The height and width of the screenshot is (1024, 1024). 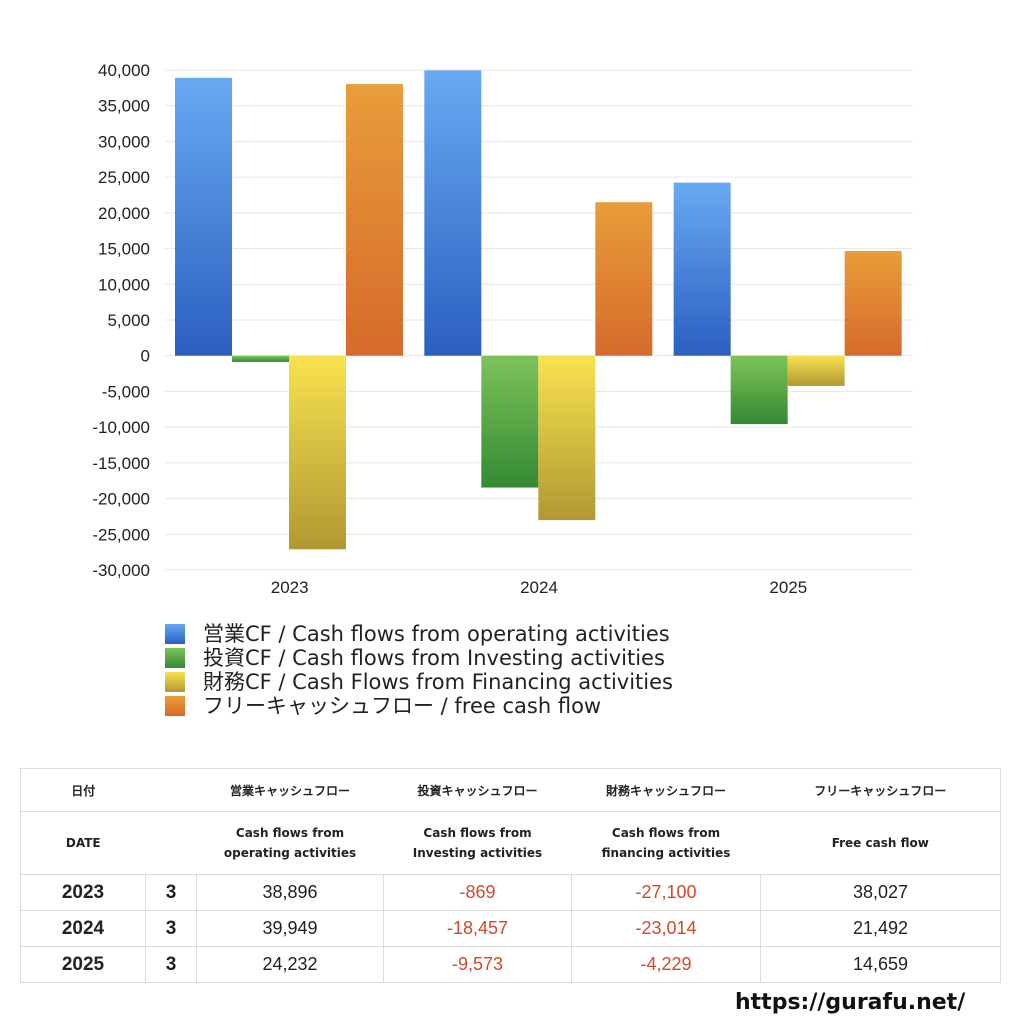 I want to click on header-free-en: Free cash flow, so click(x=880, y=843).